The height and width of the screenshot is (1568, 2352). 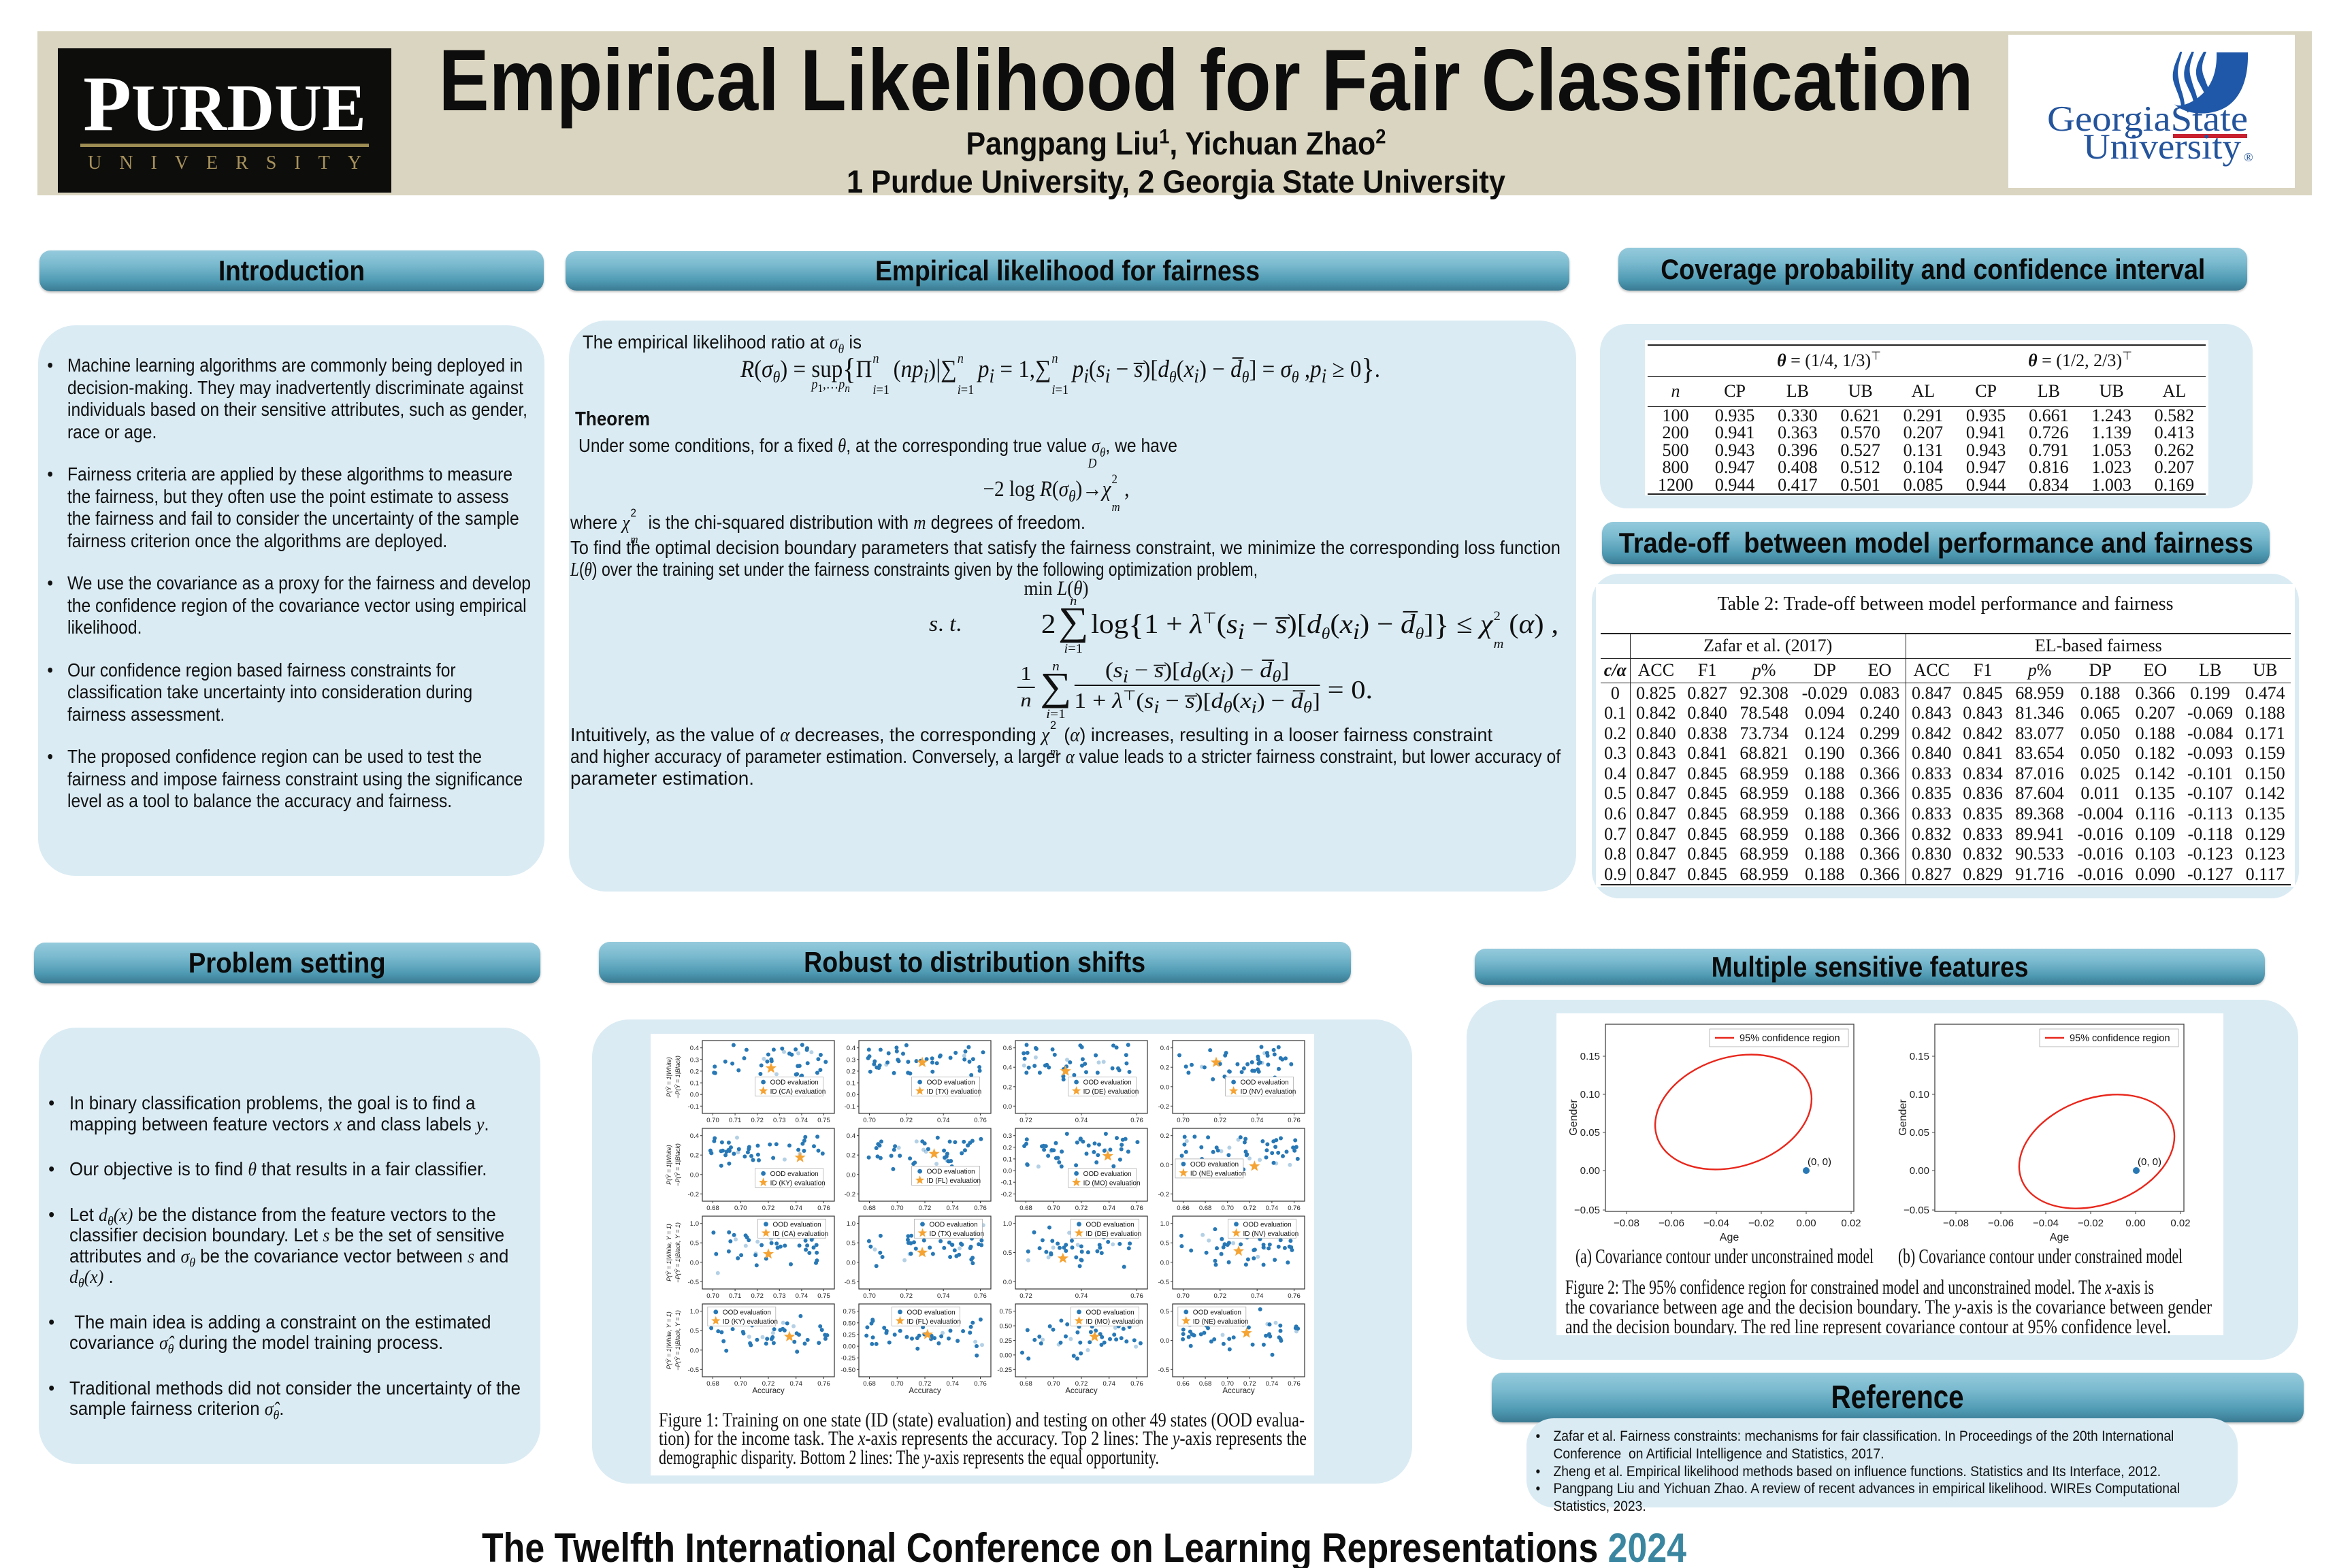 What do you see at coordinates (801, 1234) in the screenshot?
I see `svg-text: ID (CA) evaluation` at bounding box center [801, 1234].